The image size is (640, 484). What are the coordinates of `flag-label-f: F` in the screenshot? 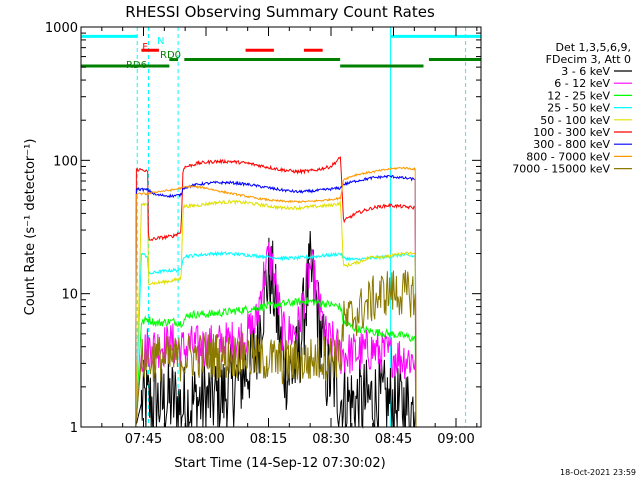 It's located at (145, 47).